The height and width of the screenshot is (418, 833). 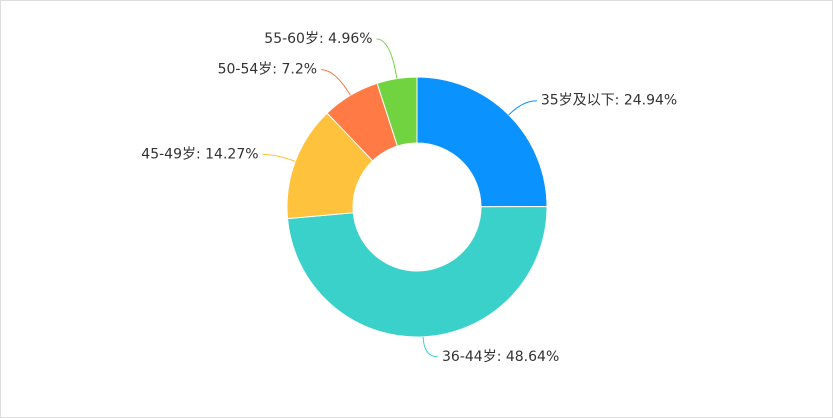 I want to click on data-label: 35岁及以下: 24.94%, so click(x=609, y=101).